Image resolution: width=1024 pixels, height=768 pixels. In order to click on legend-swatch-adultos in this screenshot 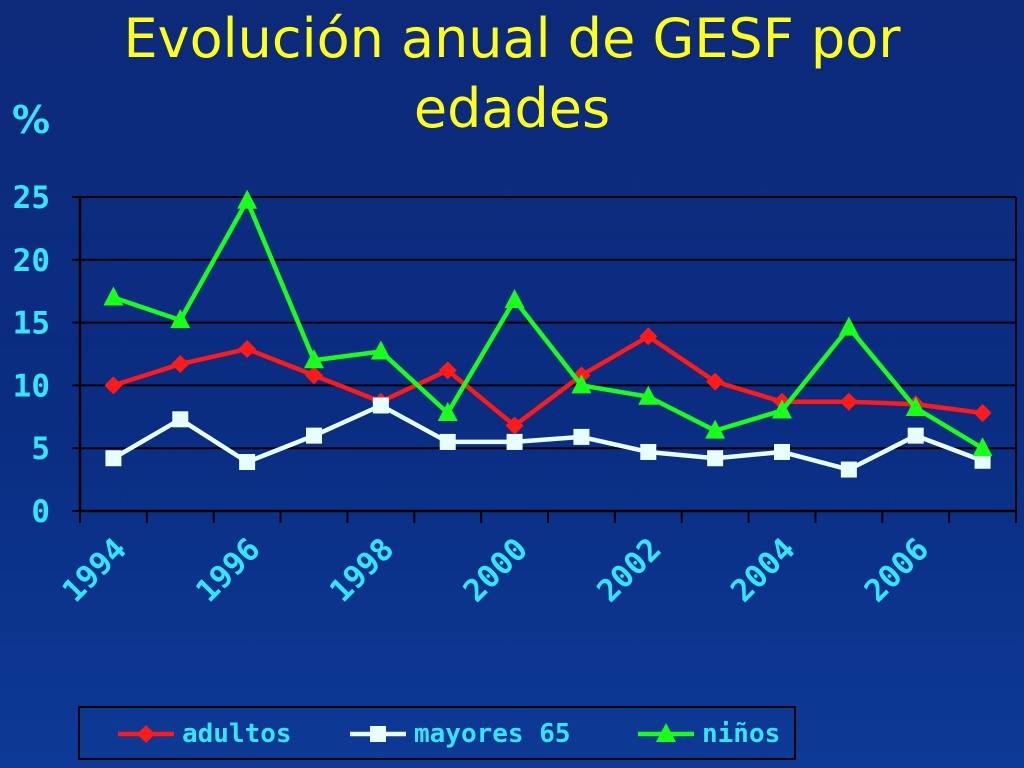, I will do `click(146, 734)`.